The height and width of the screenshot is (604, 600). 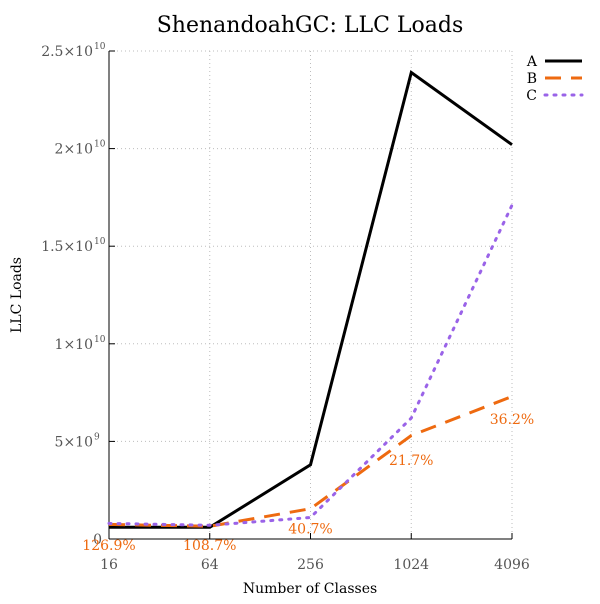 What do you see at coordinates (555, 79) in the screenshot?
I see `legend: ABC` at bounding box center [555, 79].